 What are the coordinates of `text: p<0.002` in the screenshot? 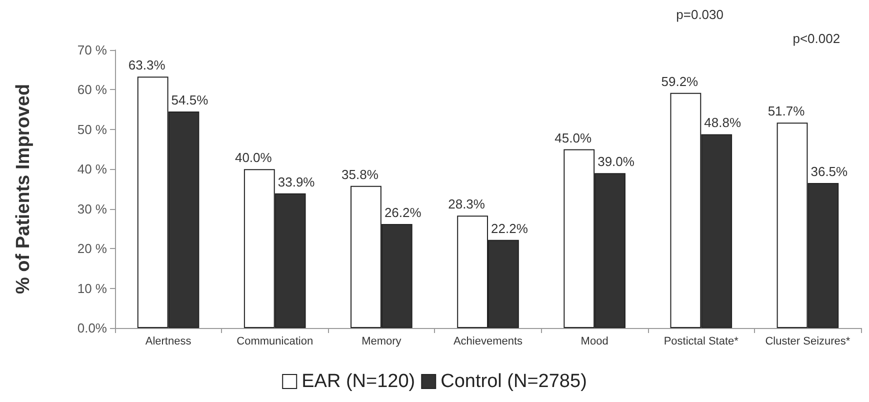 It's located at (816, 38).